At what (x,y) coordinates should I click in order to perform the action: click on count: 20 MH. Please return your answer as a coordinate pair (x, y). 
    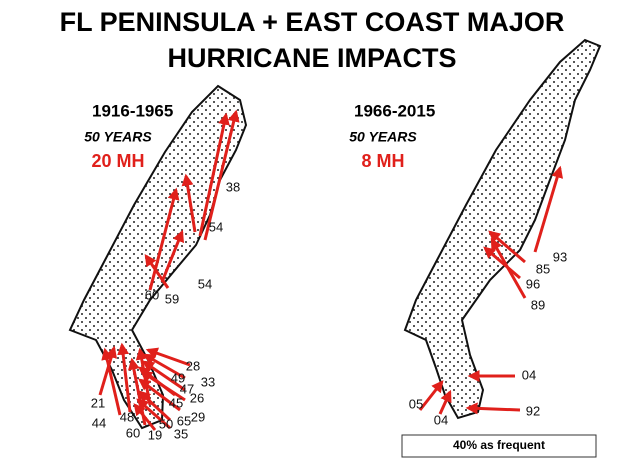
    Looking at the image, I should click on (117, 161).